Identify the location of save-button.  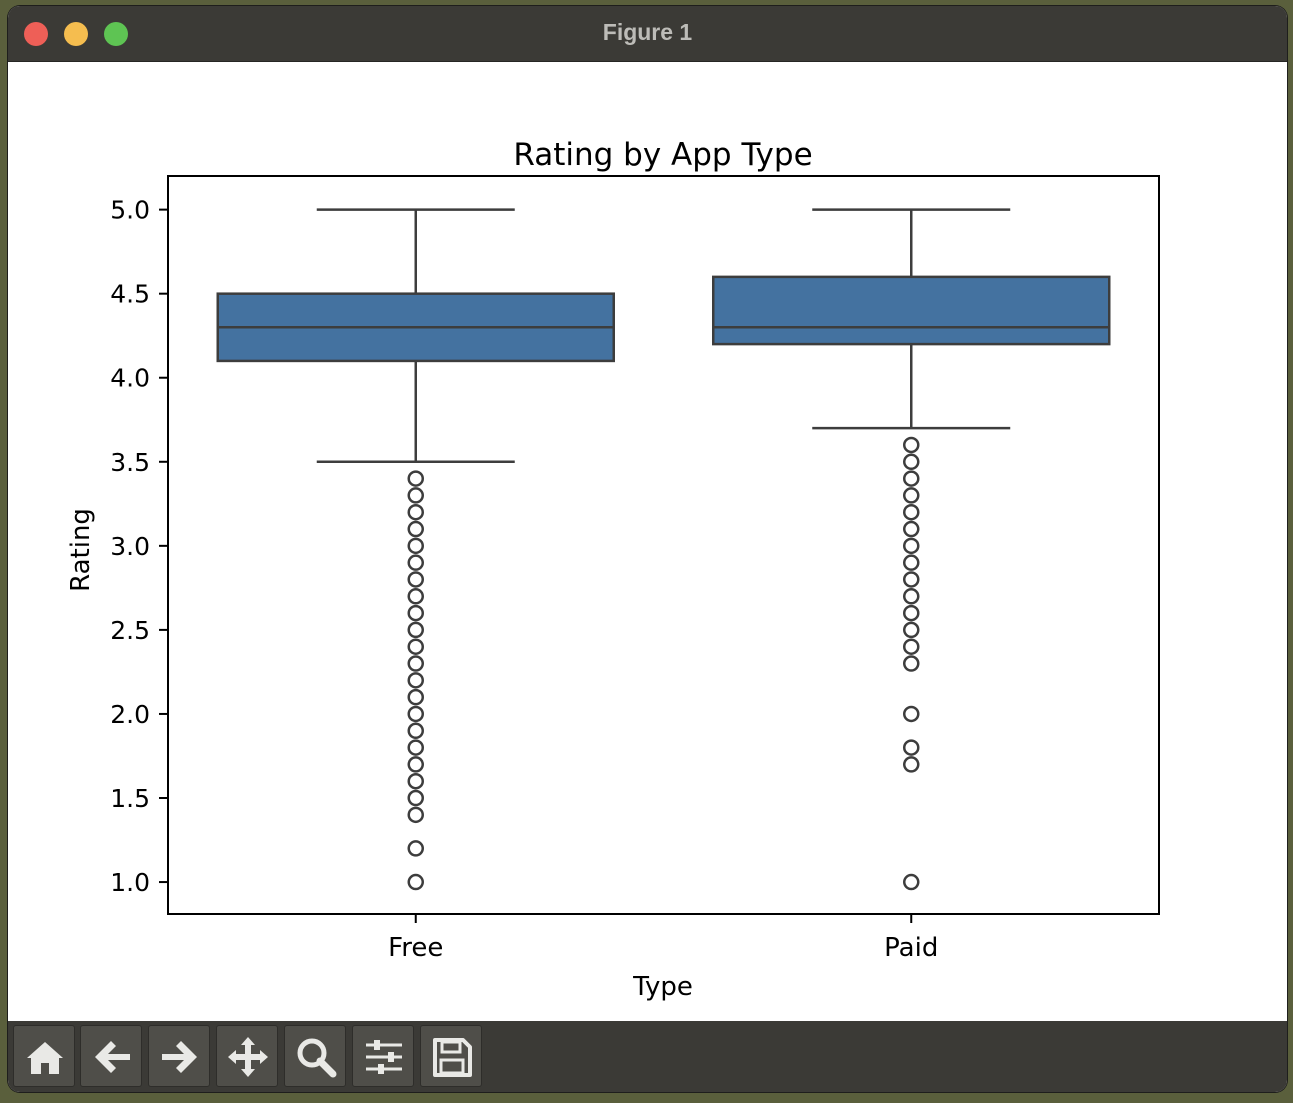
(451, 1056).